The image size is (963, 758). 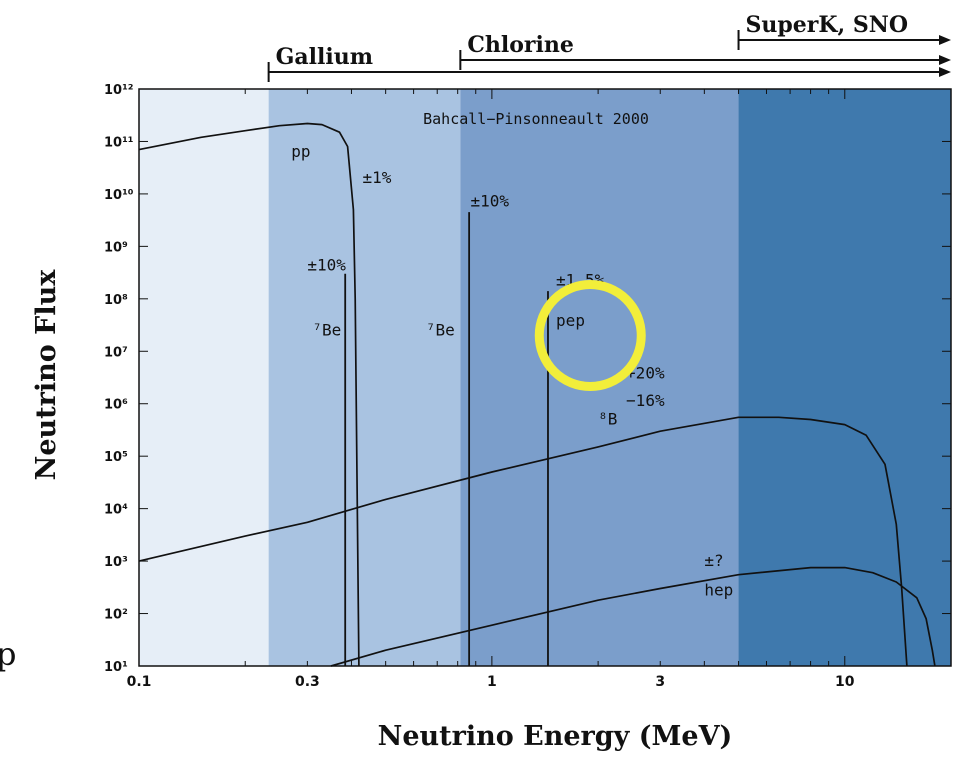 What do you see at coordinates (324, 57) in the screenshot?
I see `threshold-label-0: Gallium` at bounding box center [324, 57].